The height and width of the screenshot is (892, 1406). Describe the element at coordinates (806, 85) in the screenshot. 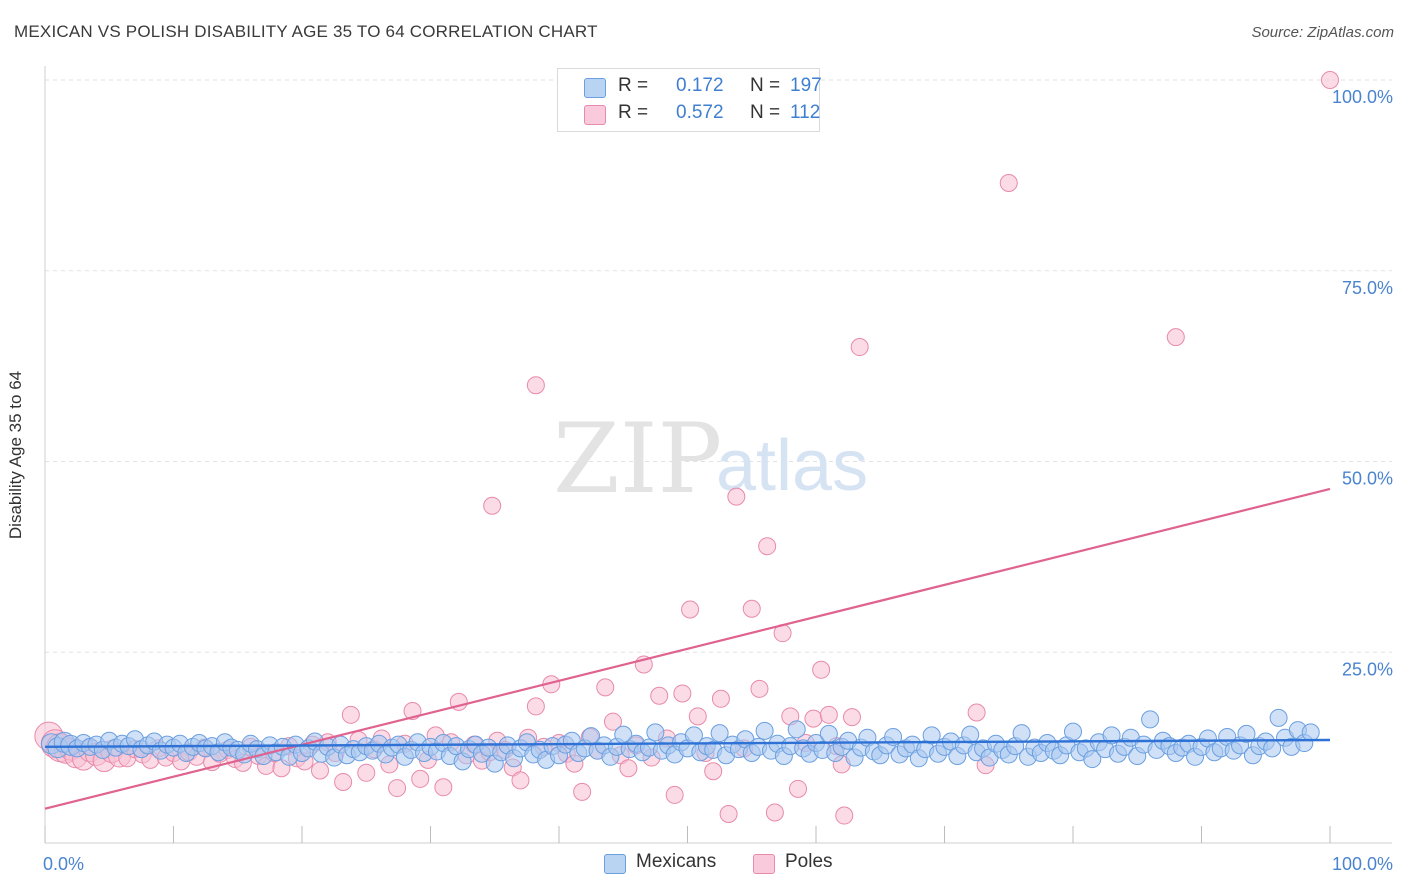

I see `legend-n-value: 197` at that location.